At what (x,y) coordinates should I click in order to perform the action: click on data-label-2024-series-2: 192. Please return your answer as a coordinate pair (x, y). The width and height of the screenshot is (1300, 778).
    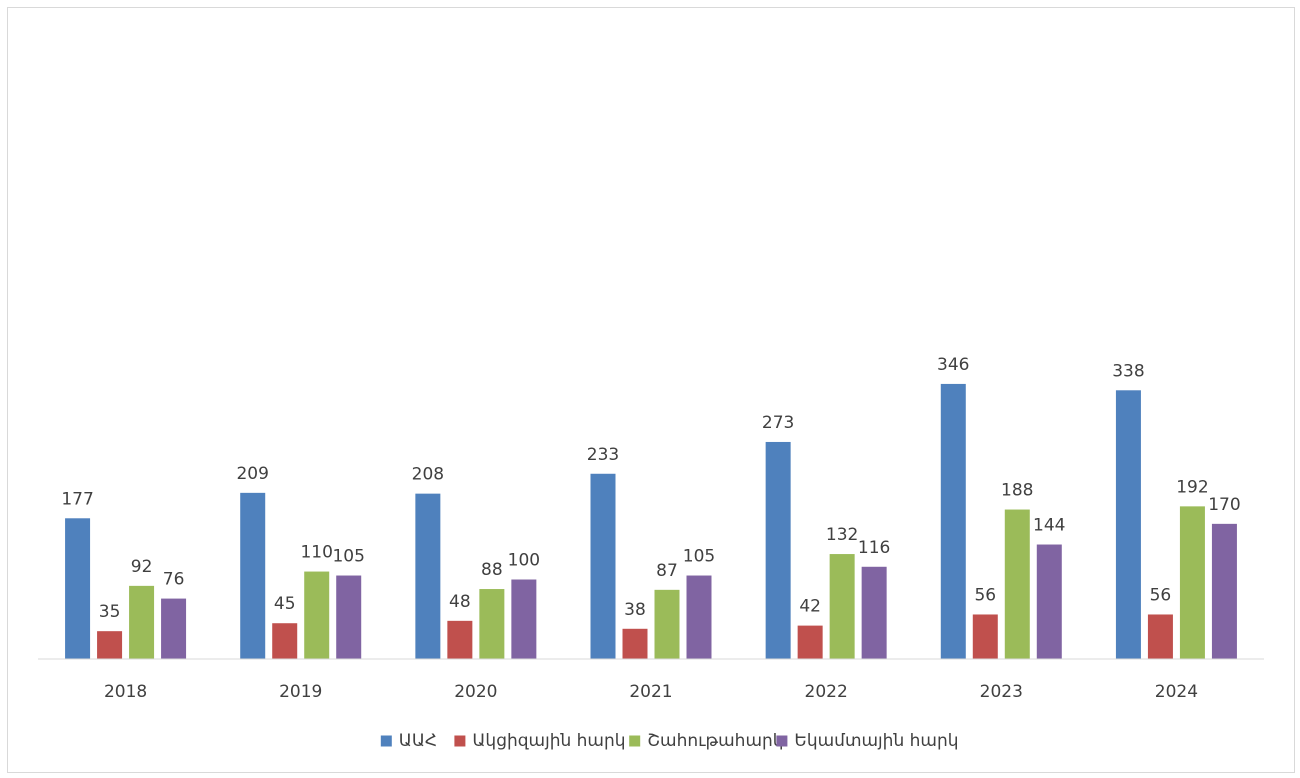
    Looking at the image, I should click on (1192, 487).